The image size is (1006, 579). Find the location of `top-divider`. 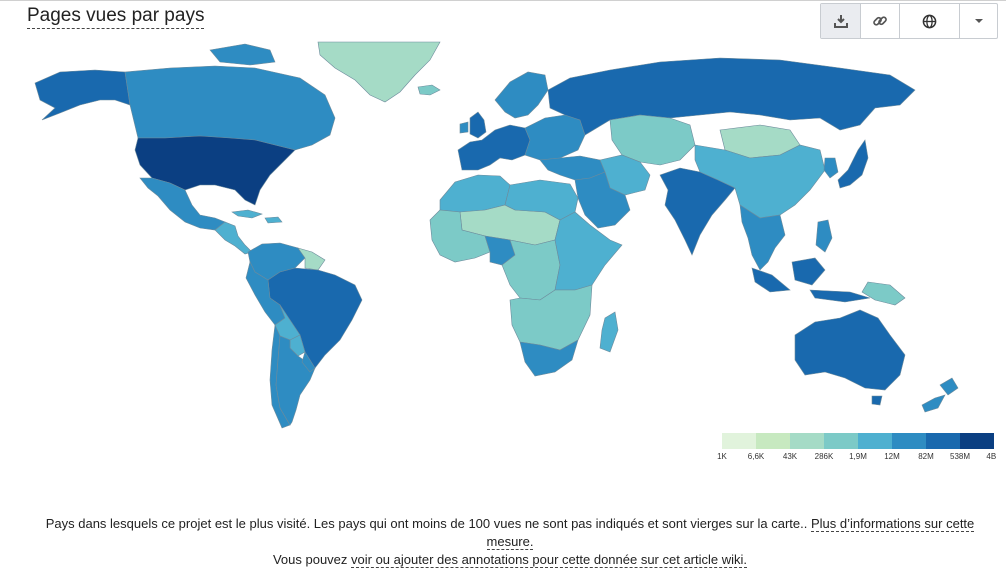

top-divider is located at coordinates (503, 0).